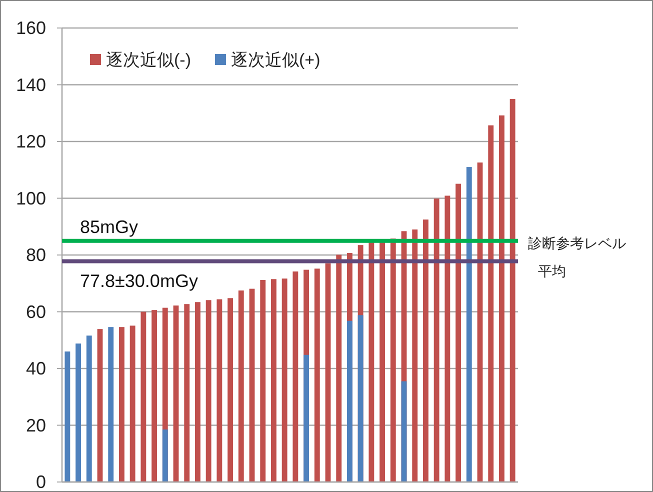  Describe the element at coordinates (109, 226) in the screenshot. I see `annotation: 85mGy` at that location.